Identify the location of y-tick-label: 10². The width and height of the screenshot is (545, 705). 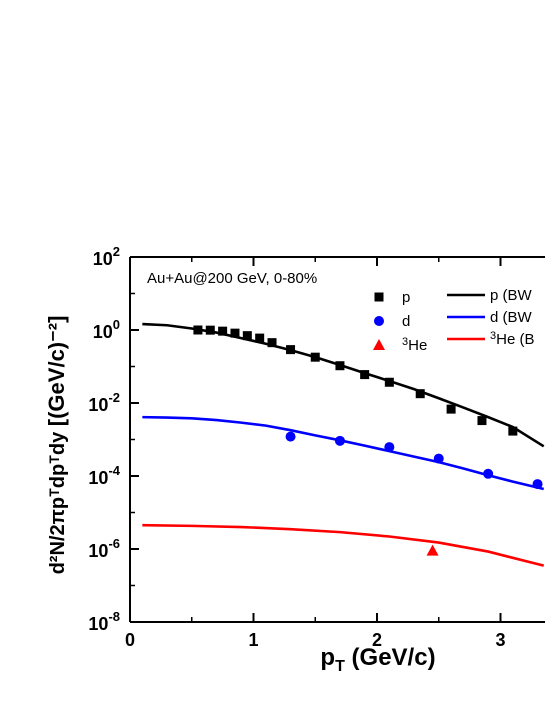
(106, 256).